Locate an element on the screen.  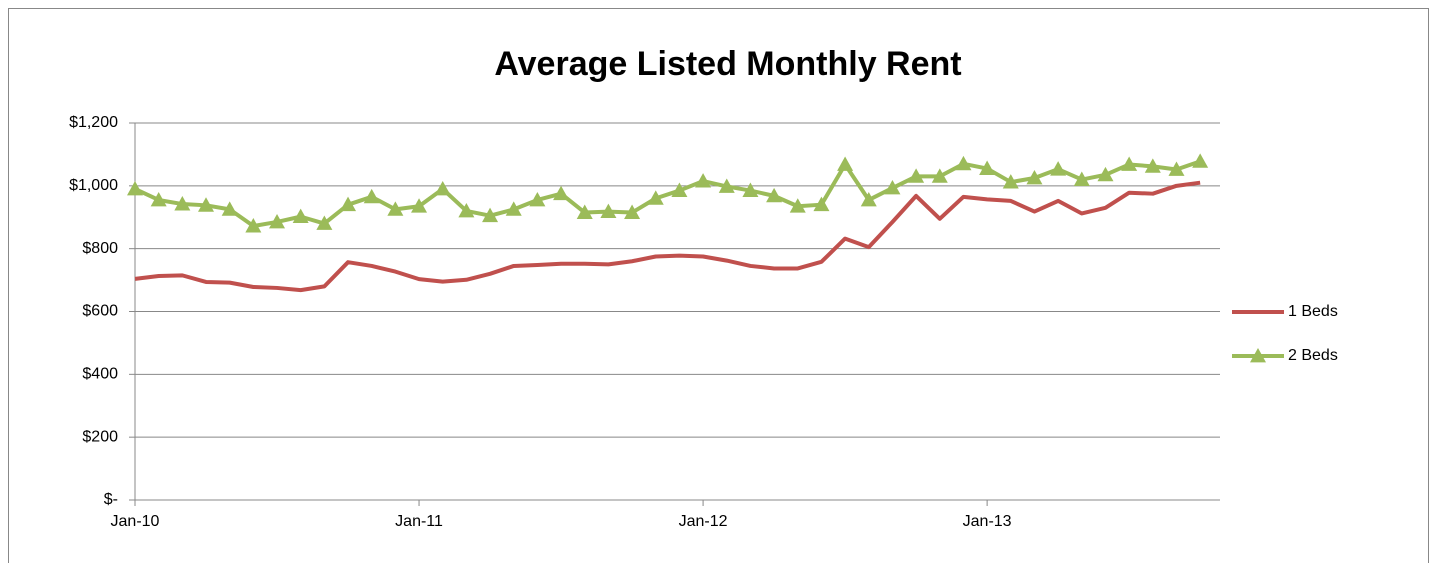
y-tick-label: $600 is located at coordinates (100, 311).